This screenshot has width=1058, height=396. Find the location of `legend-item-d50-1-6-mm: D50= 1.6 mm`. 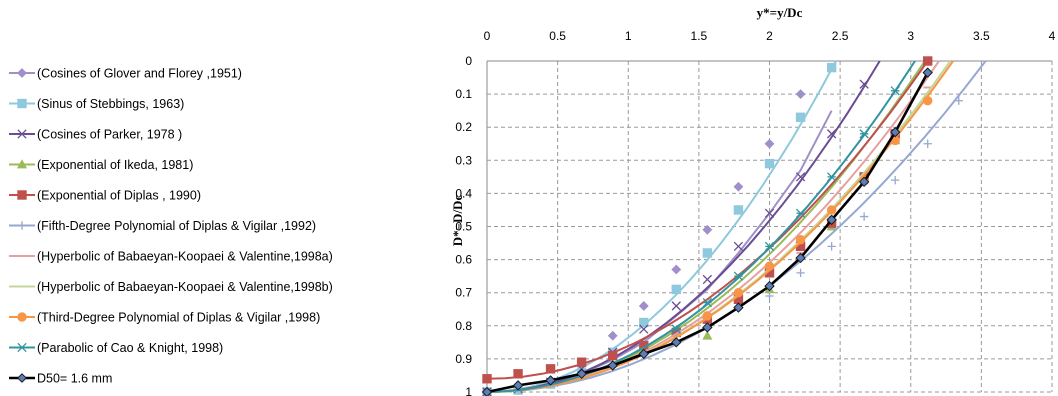

legend-item-d50-1-6-mm: D50= 1.6 mm is located at coordinates (60, 379).